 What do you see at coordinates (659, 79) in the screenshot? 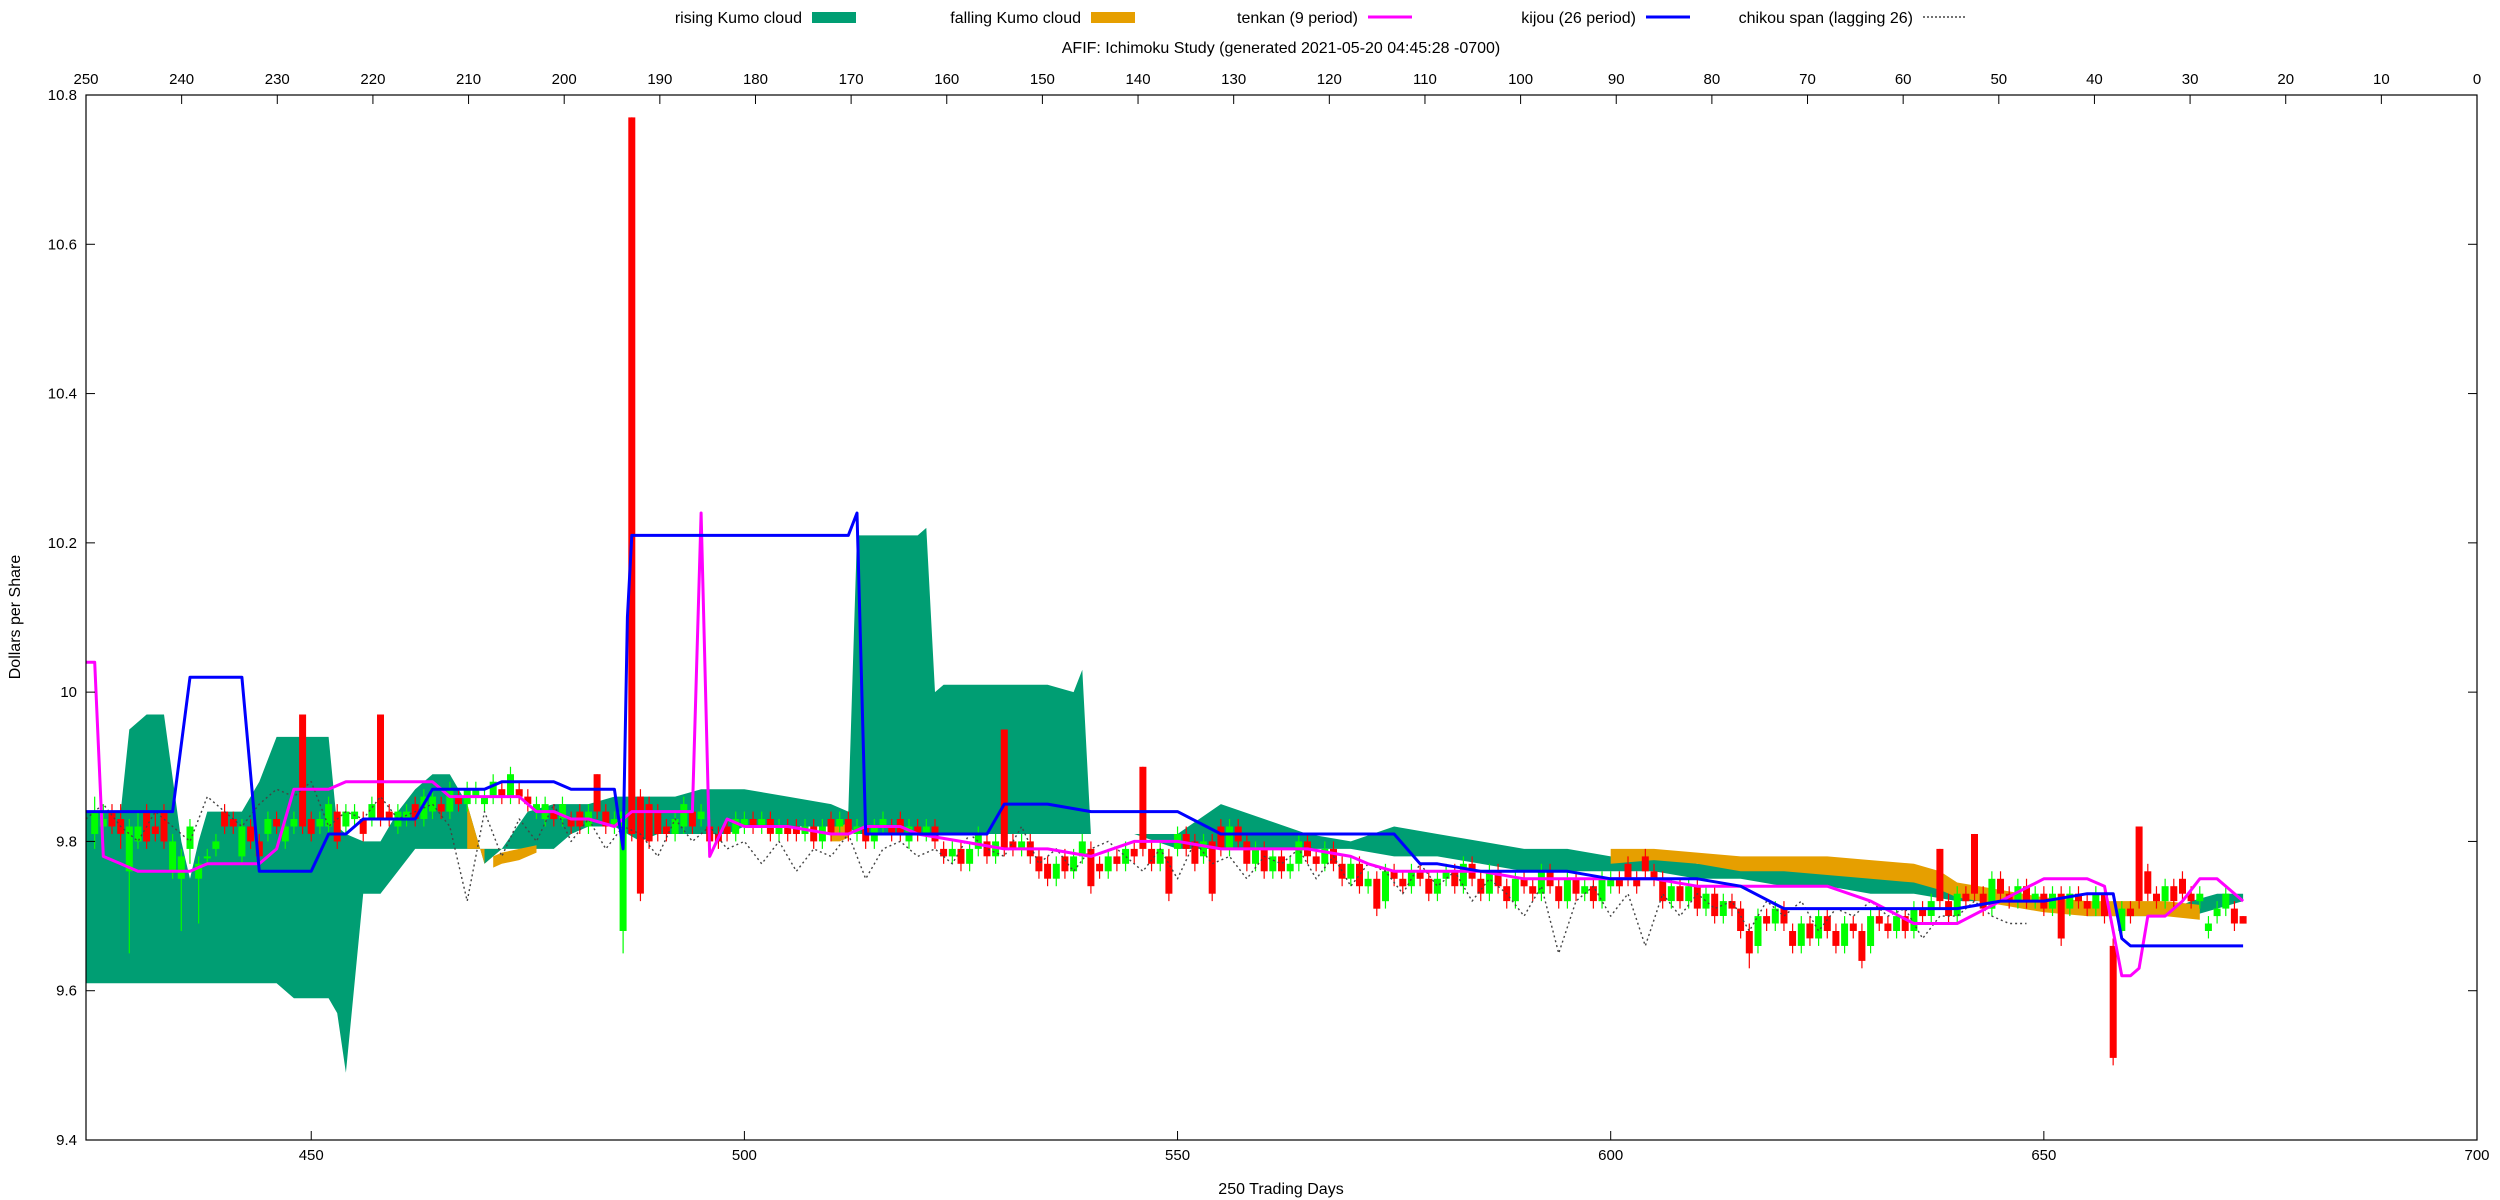
I see `x2-tick-label: 190` at bounding box center [659, 79].